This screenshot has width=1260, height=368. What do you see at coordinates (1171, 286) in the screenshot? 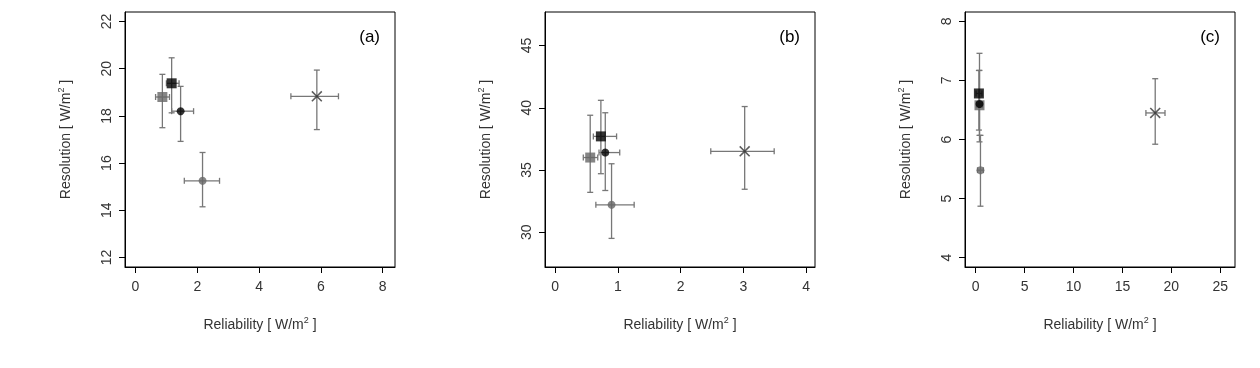
I see `x-tick-label: 20` at bounding box center [1171, 286].